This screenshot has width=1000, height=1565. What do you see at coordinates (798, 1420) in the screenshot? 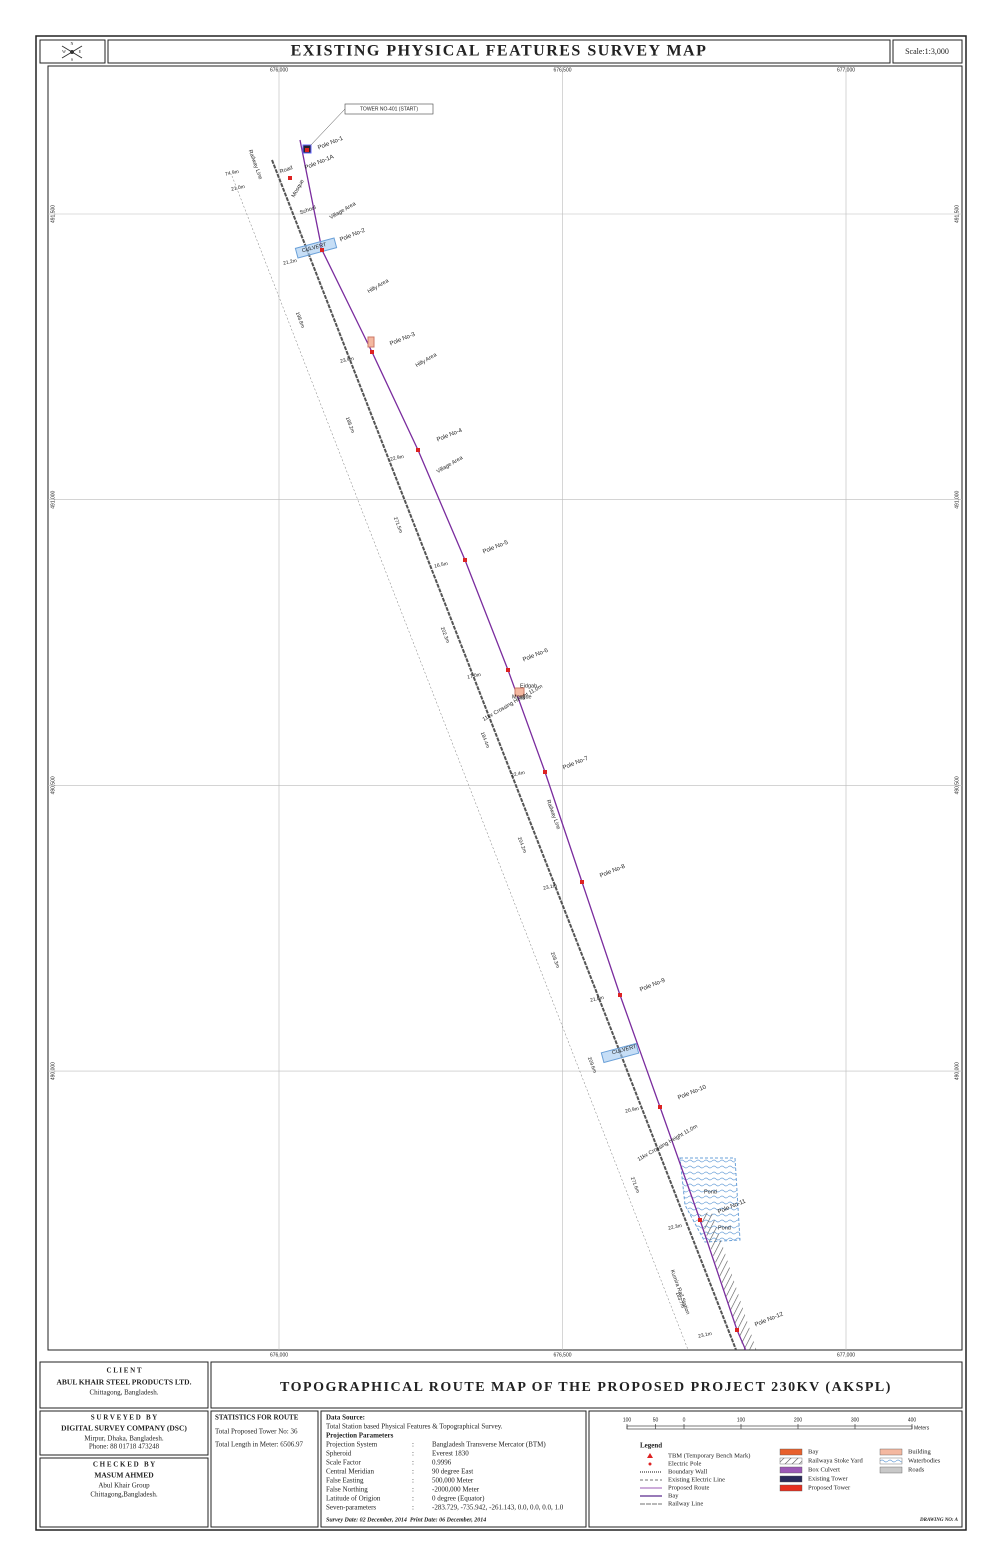
I see `scale-label: 200` at bounding box center [798, 1420].